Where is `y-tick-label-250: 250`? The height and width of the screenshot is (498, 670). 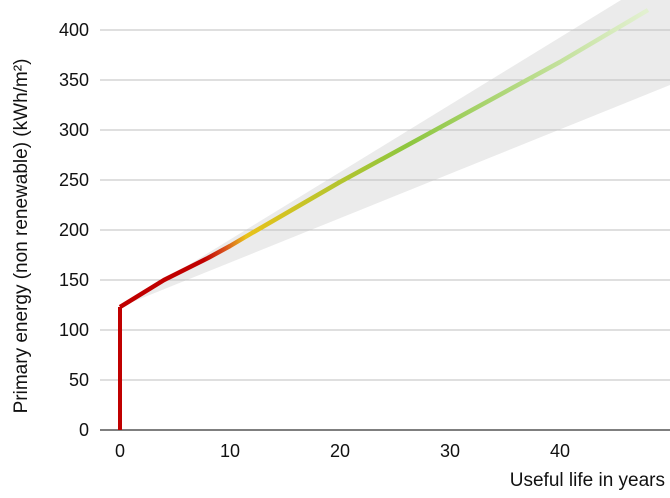 y-tick-label-250: 250 is located at coordinates (74, 180).